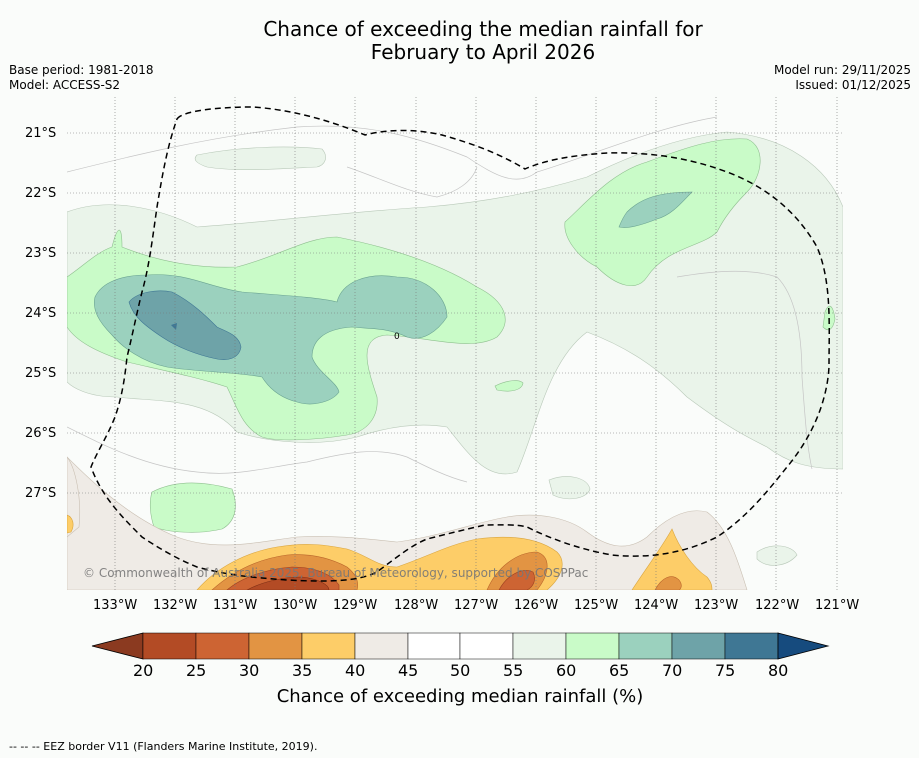 The width and height of the screenshot is (919, 758). I want to click on band-35-40-left, so click(70, 524).